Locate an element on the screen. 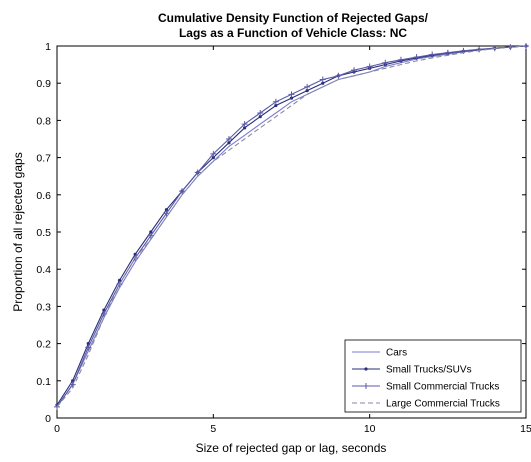 The image size is (531, 462). legend-label: Small Trucks/SUVs is located at coordinates (429, 370).